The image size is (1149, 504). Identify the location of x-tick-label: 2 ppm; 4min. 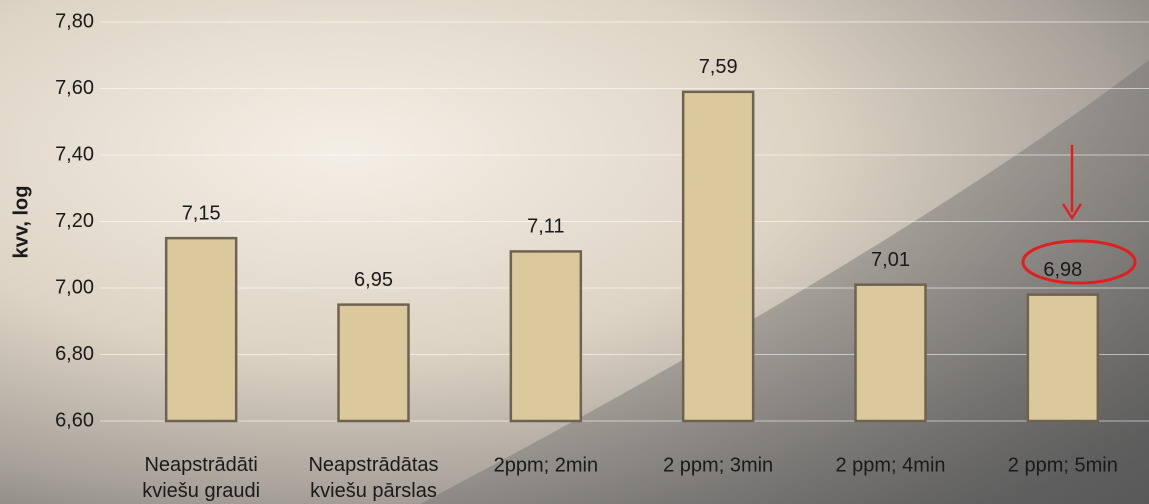
(890, 465).